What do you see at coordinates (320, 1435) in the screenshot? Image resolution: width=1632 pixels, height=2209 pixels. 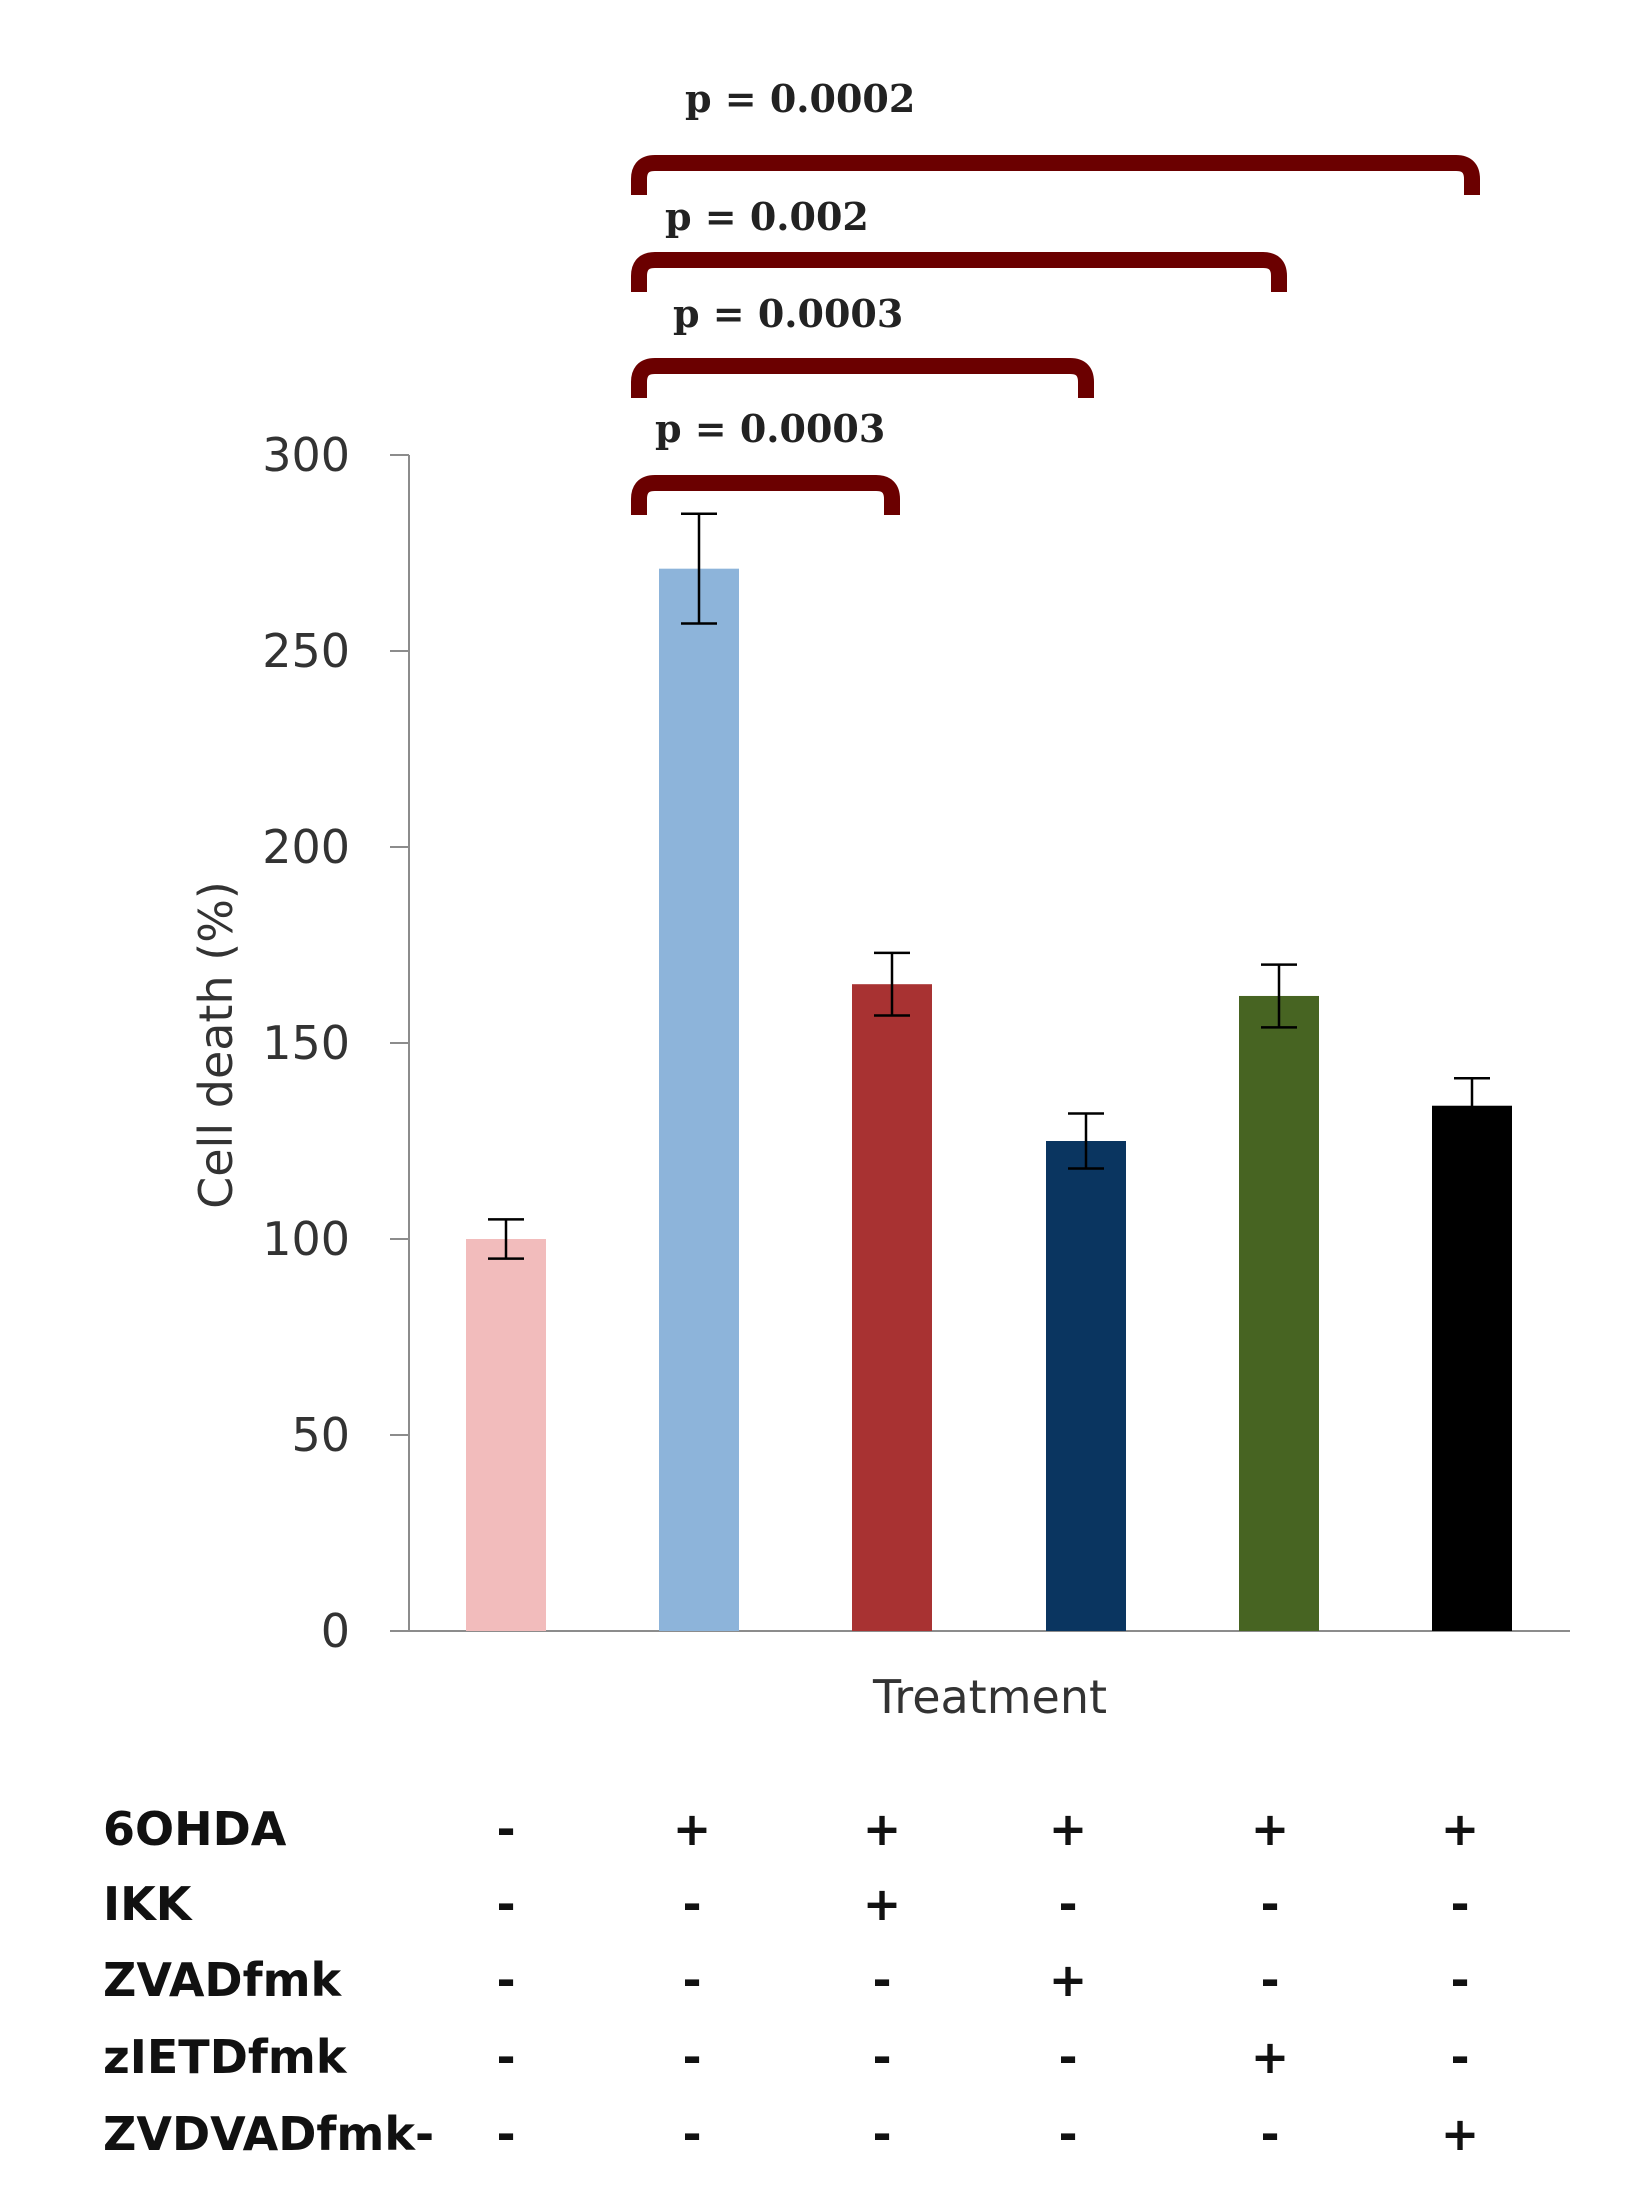 I see `y-tick-label: 50` at bounding box center [320, 1435].